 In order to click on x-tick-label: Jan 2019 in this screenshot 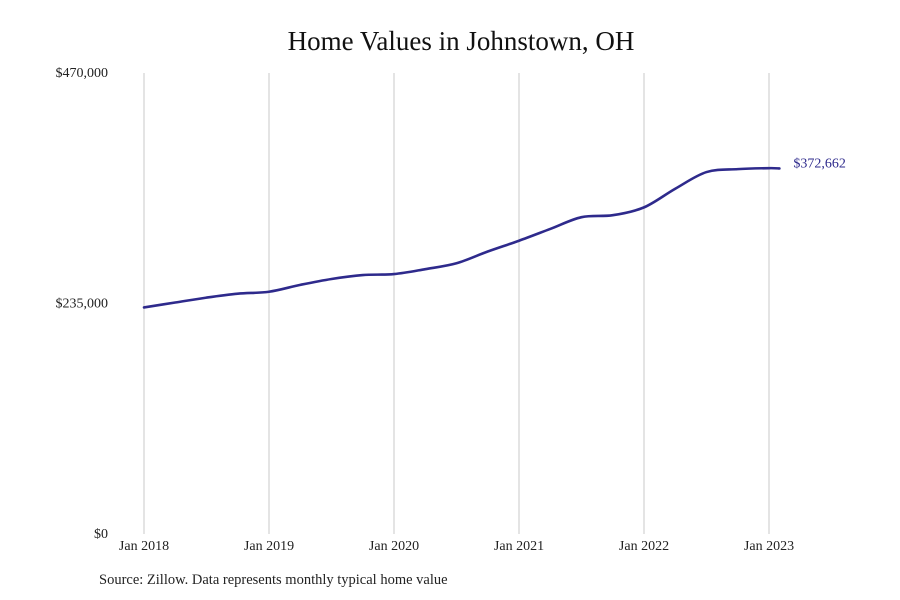, I will do `click(269, 546)`.